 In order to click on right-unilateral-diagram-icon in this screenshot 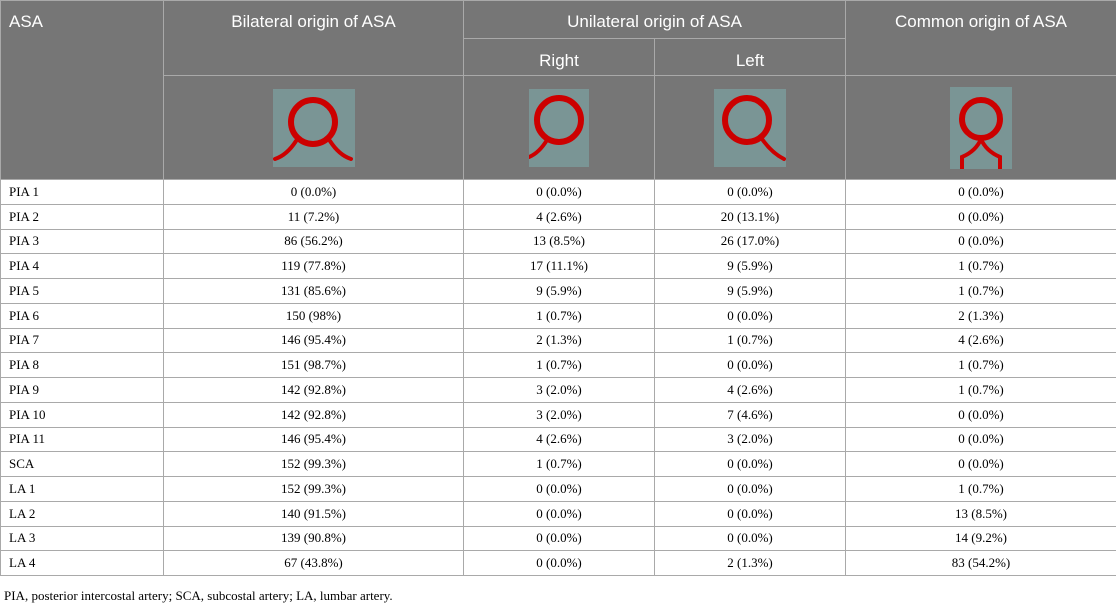, I will do `click(559, 127)`.